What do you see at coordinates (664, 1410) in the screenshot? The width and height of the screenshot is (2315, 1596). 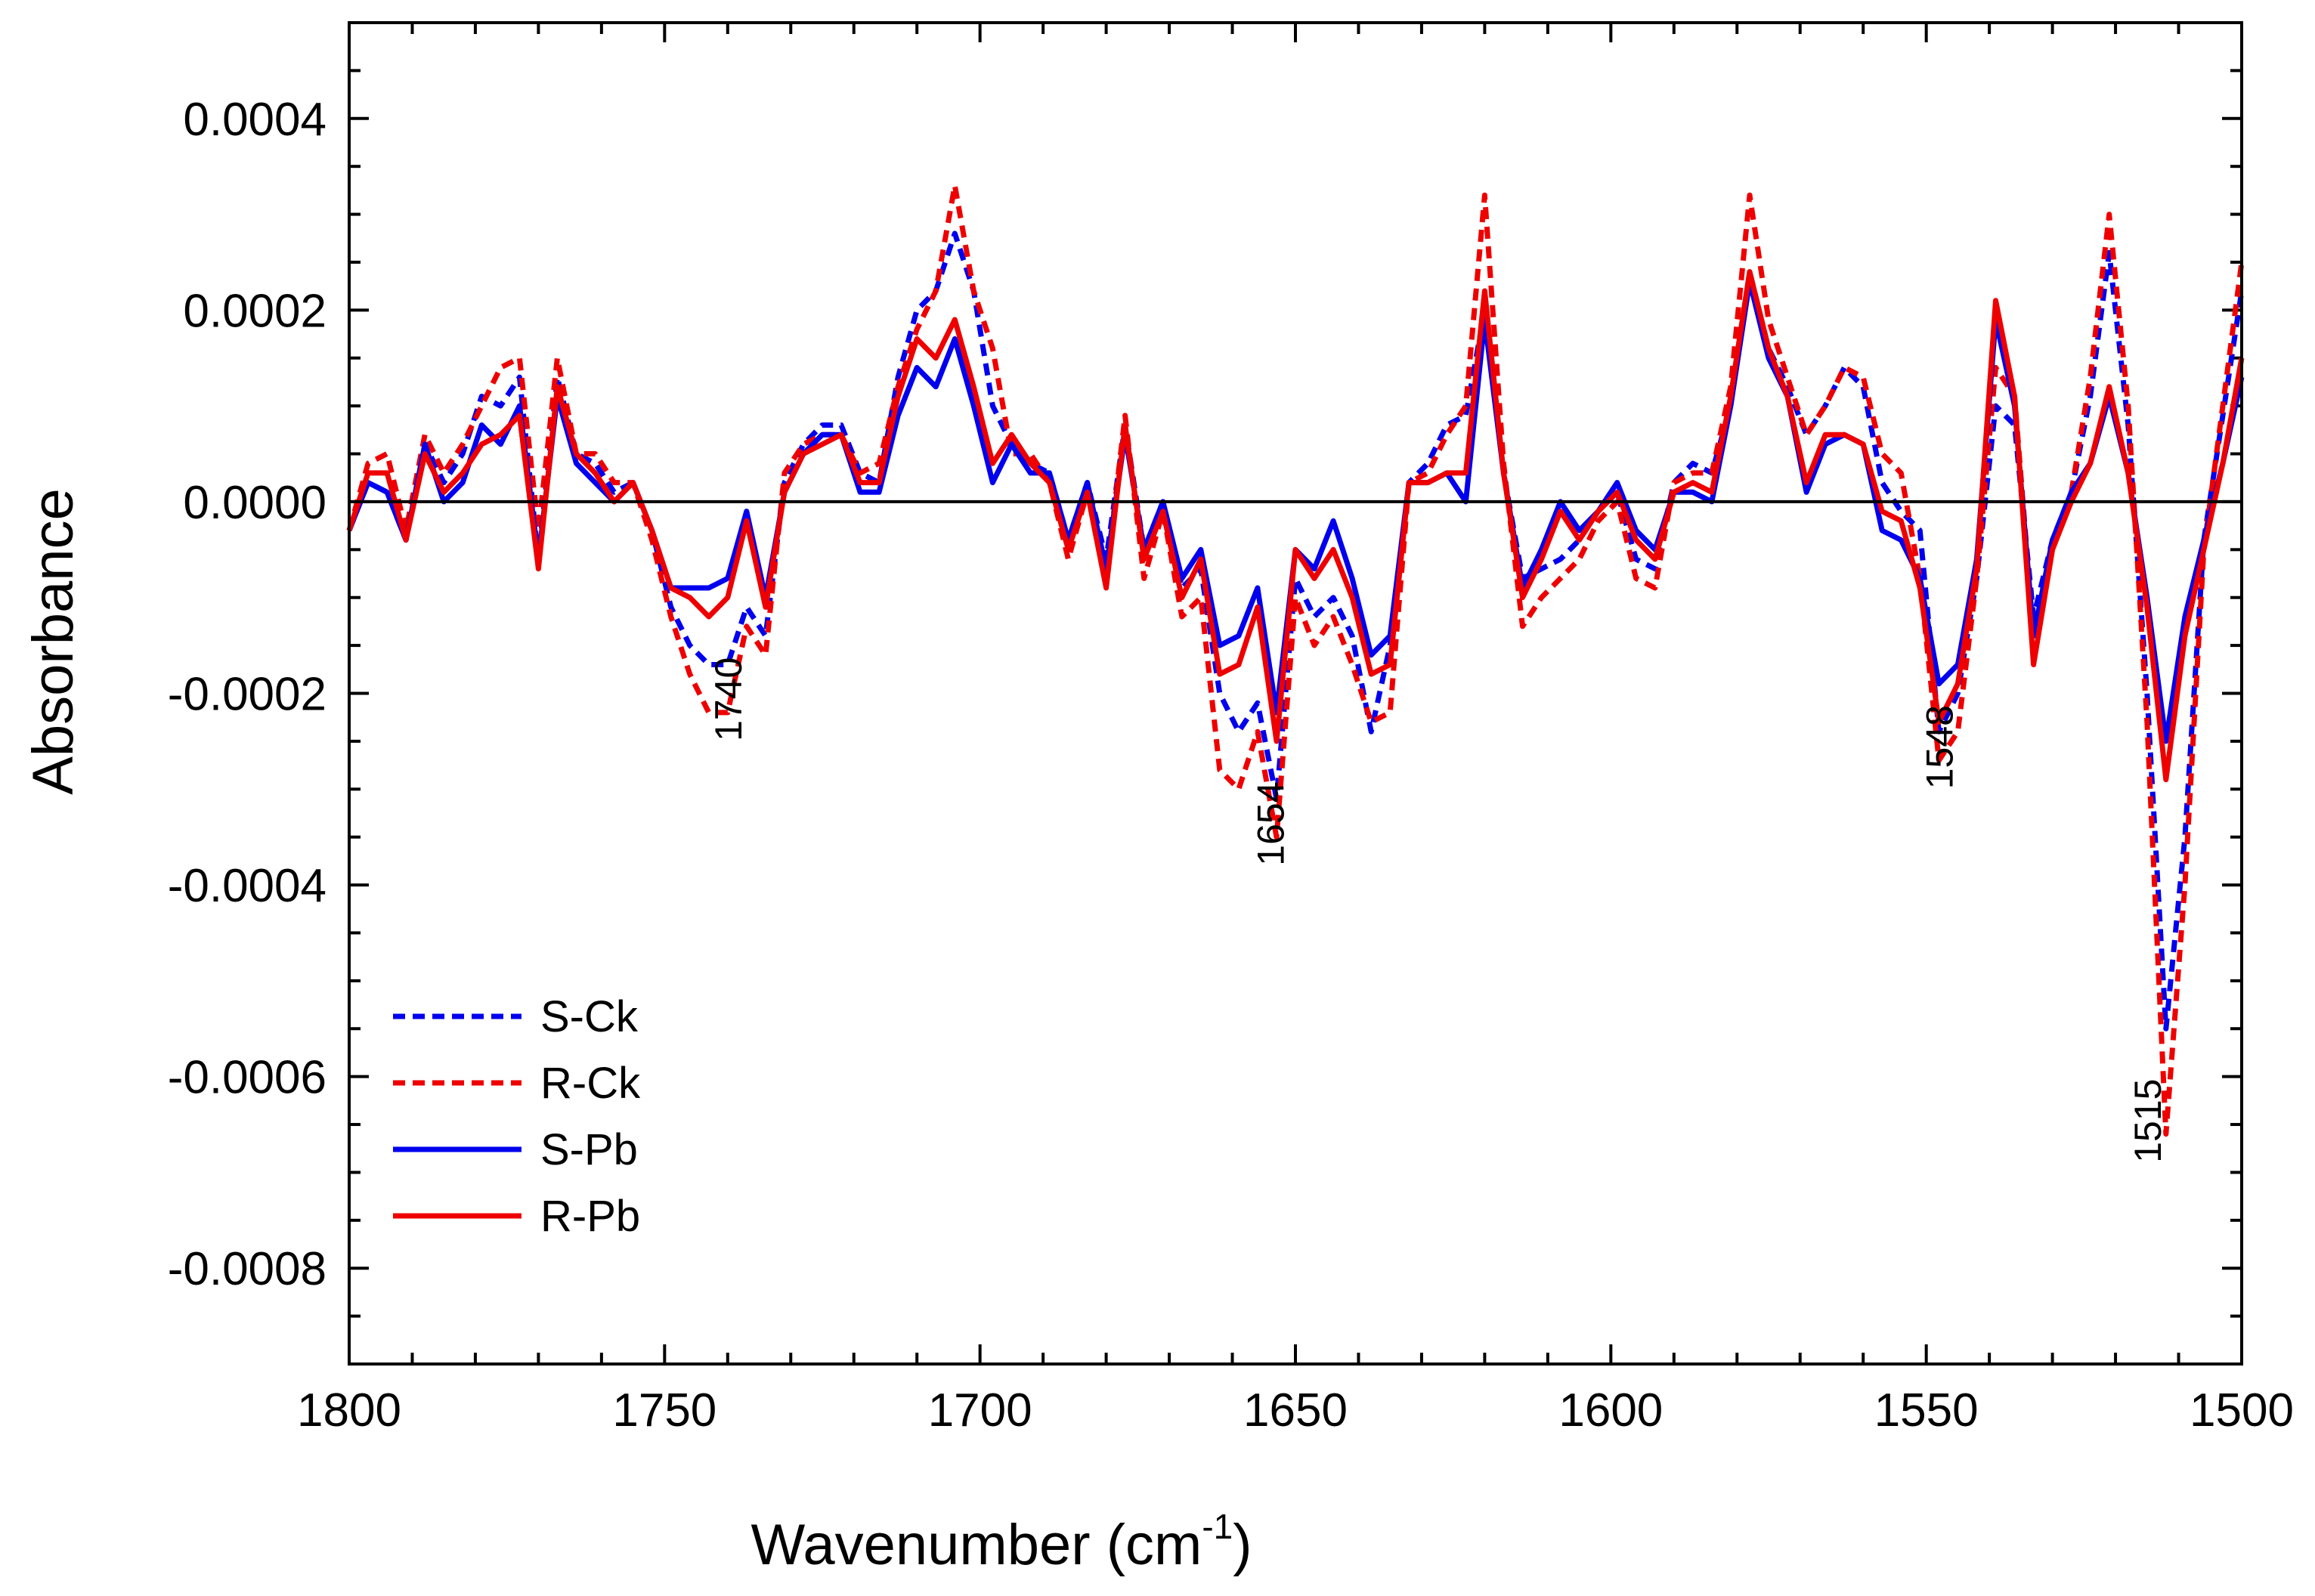 I see `x-tick-label: 1750` at bounding box center [664, 1410].